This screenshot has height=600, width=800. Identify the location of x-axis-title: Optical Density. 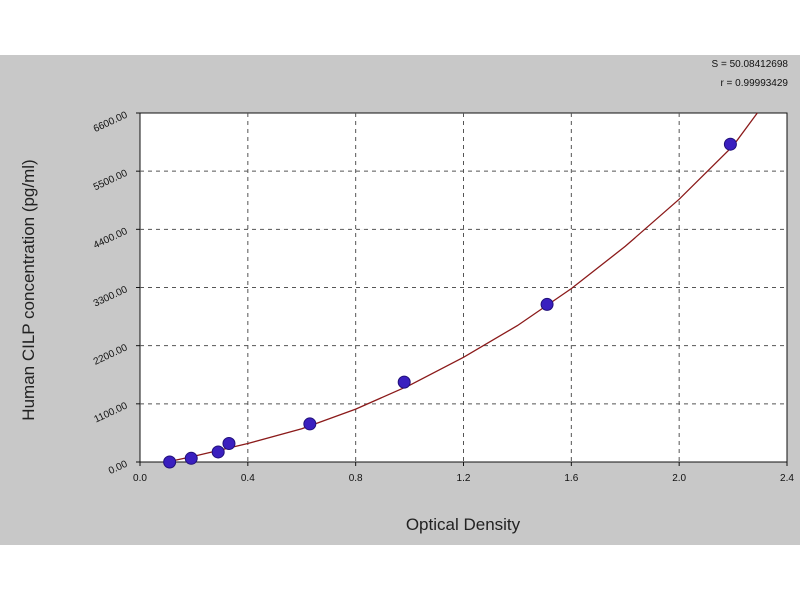
(463, 524).